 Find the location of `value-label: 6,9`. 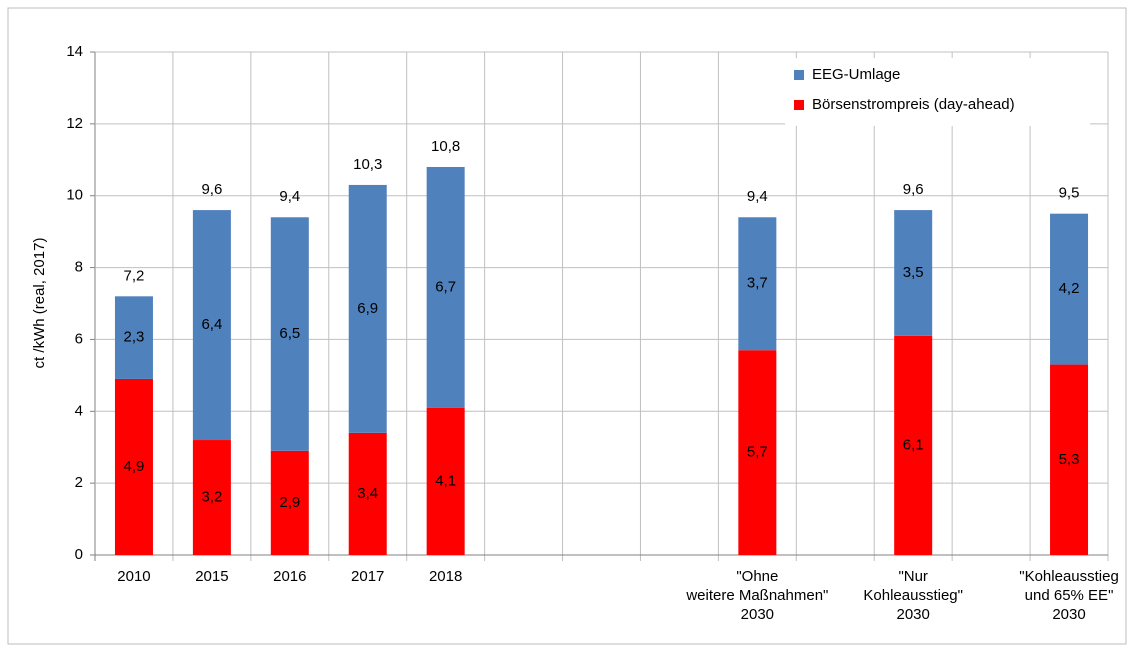

value-label: 6,9 is located at coordinates (367, 308).